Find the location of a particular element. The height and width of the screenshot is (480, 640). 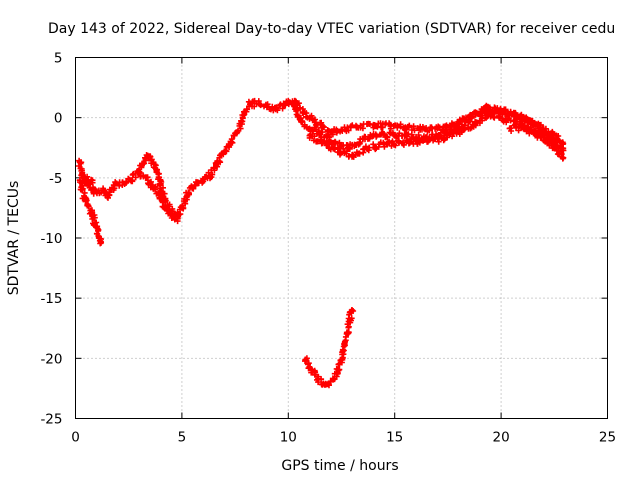

x-tick-label: 15 is located at coordinates (394, 438).